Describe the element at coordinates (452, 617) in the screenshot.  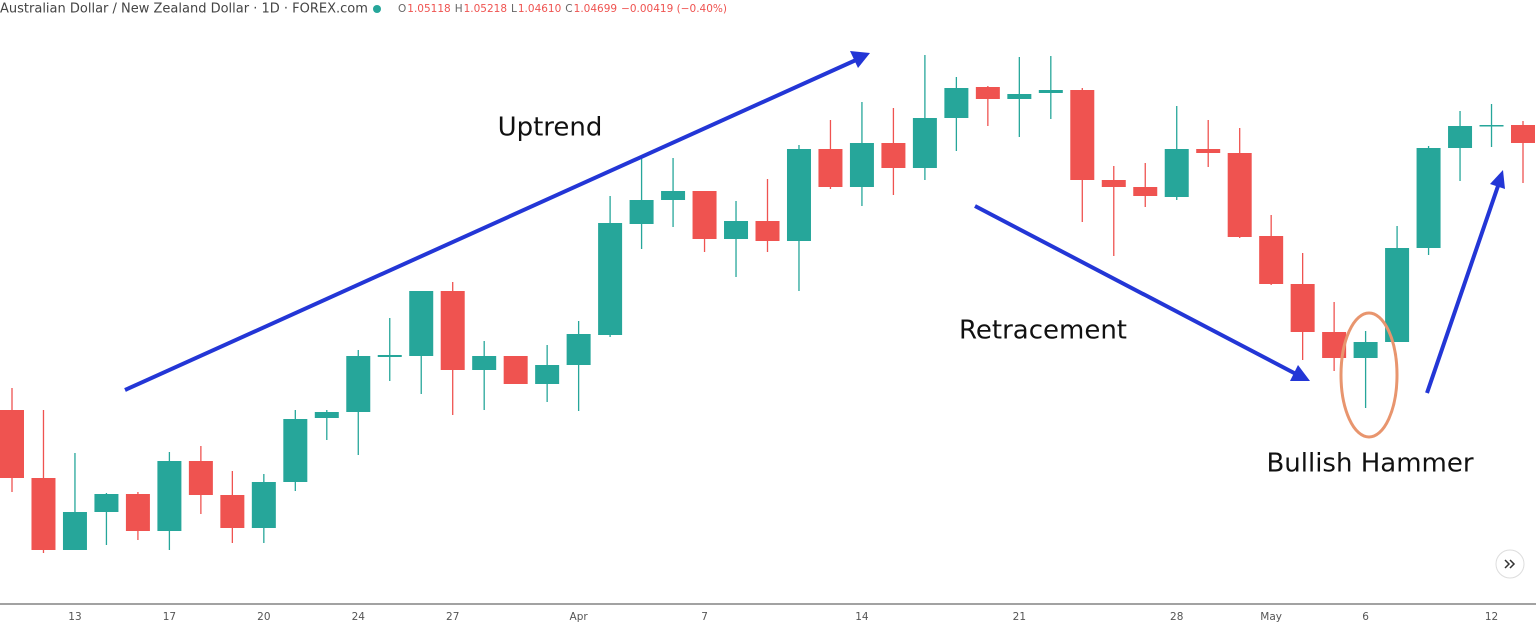
I see `x-tick-label: 27` at that location.